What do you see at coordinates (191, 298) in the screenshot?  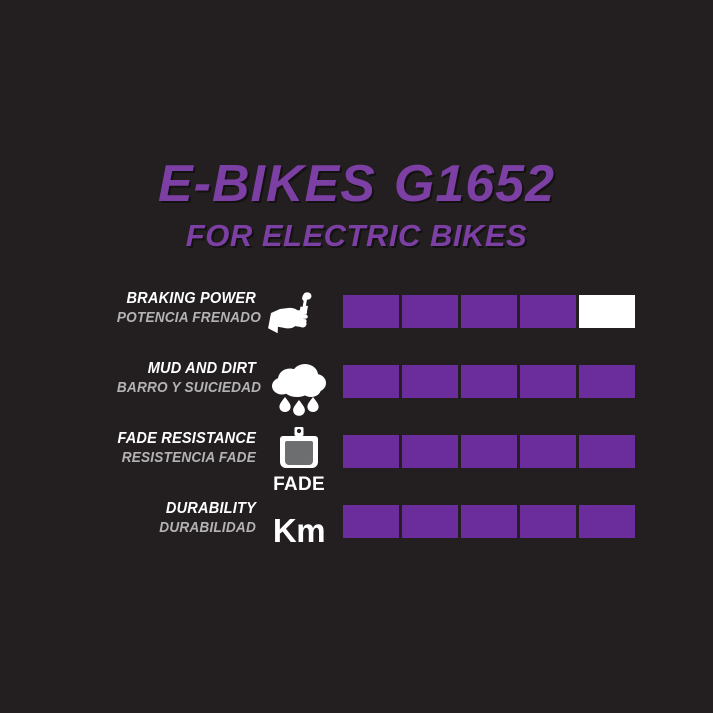 I see `spec-label-en: BRAKING POWER` at bounding box center [191, 298].